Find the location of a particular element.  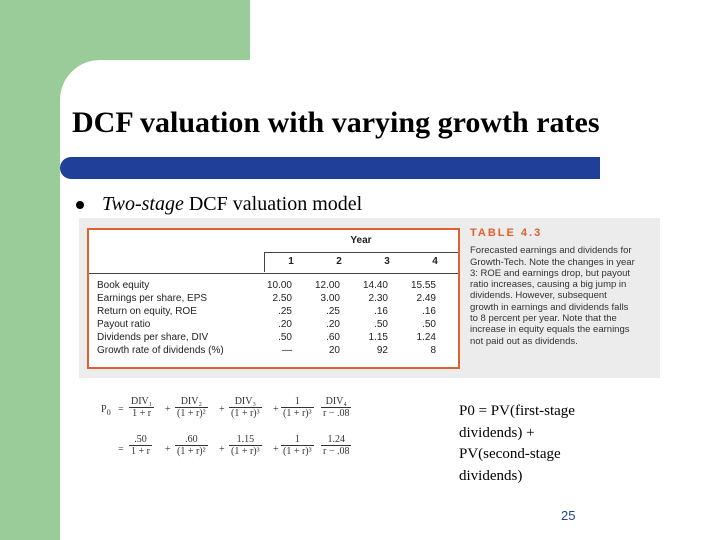

caption-line: dividends. However, subsequent is located at coordinates (538, 296).